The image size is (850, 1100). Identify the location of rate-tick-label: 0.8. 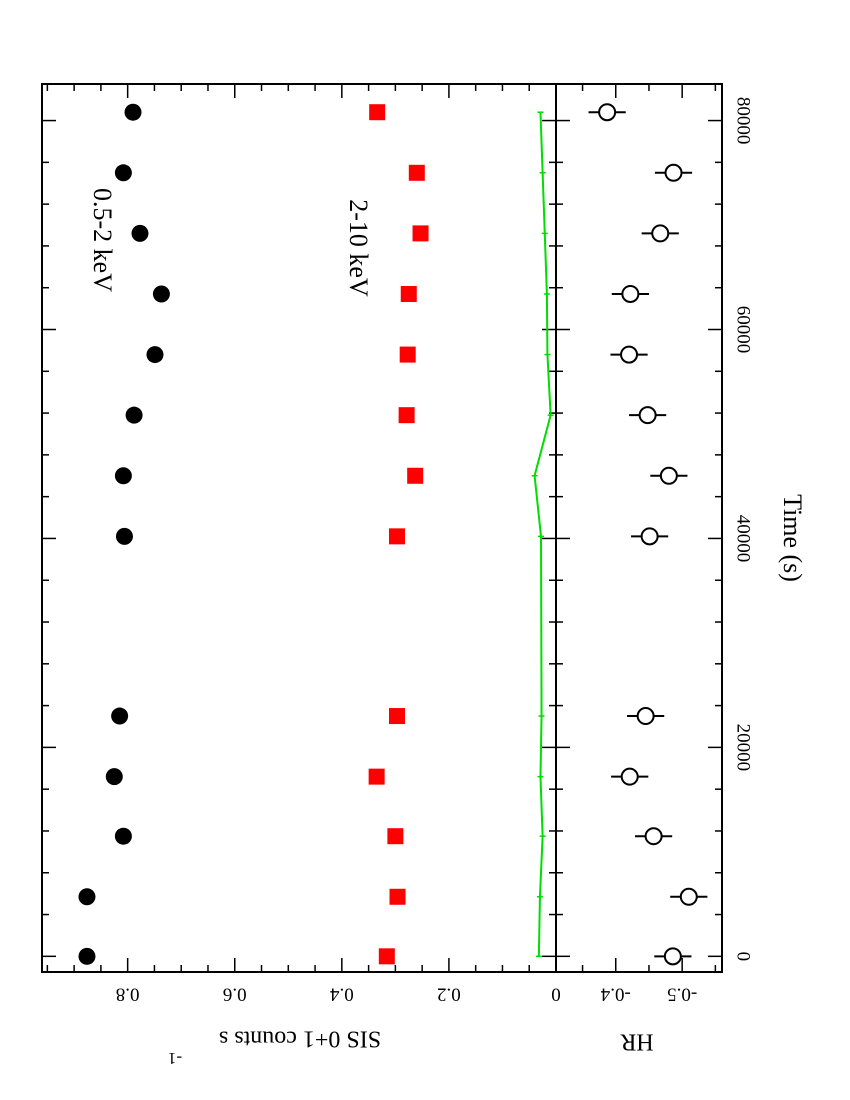
(128, 994).